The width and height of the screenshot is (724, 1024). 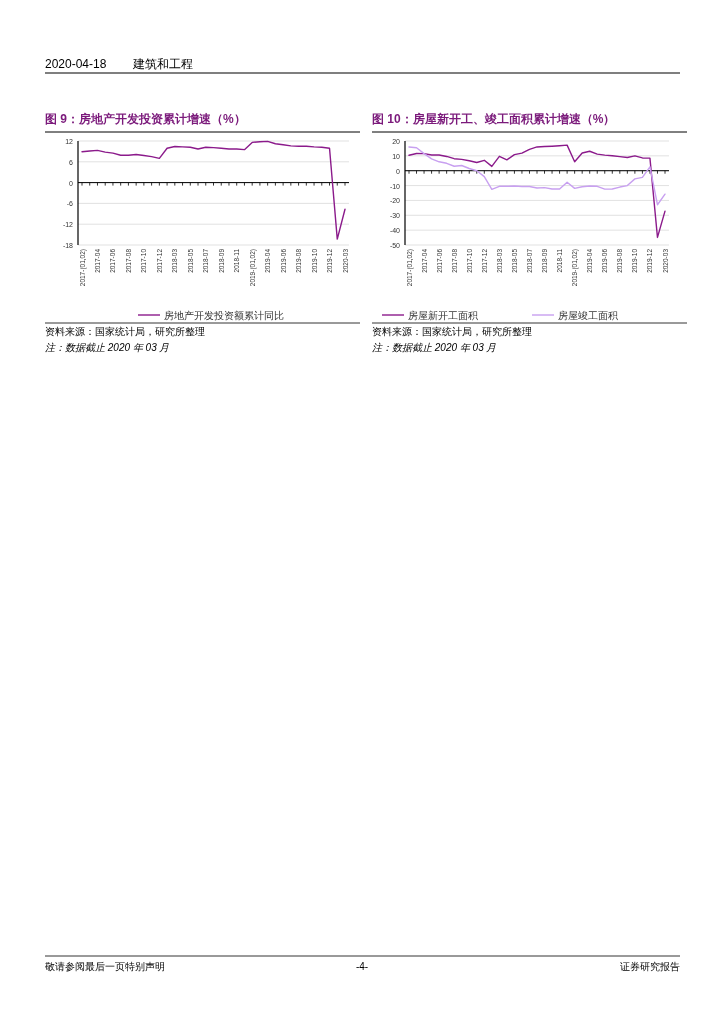 What do you see at coordinates (362, 966) in the screenshot?
I see `text: -4-` at bounding box center [362, 966].